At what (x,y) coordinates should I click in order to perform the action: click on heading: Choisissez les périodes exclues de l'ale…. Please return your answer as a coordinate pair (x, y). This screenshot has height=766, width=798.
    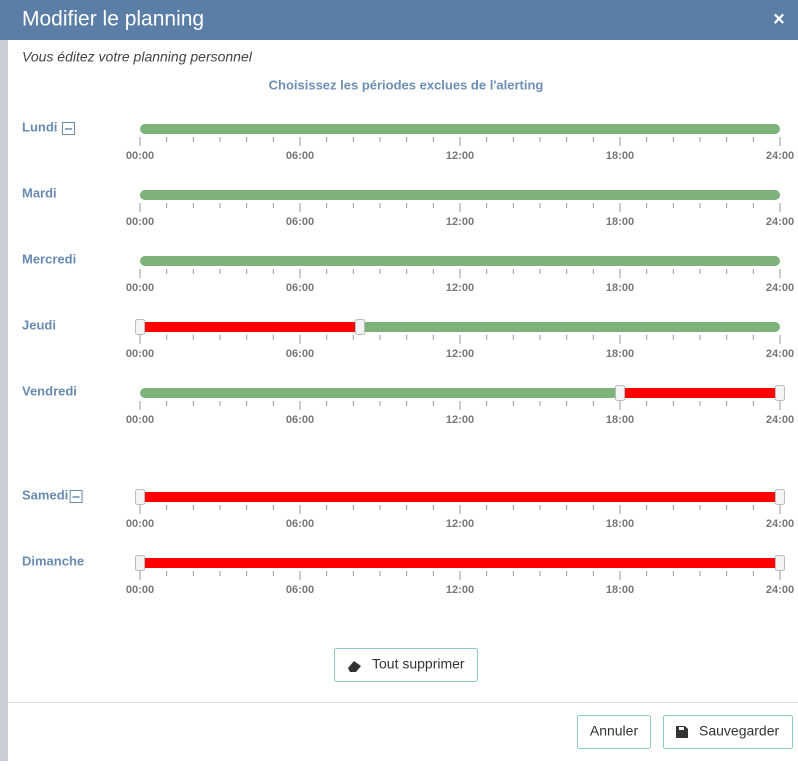
    Looking at the image, I should click on (406, 84).